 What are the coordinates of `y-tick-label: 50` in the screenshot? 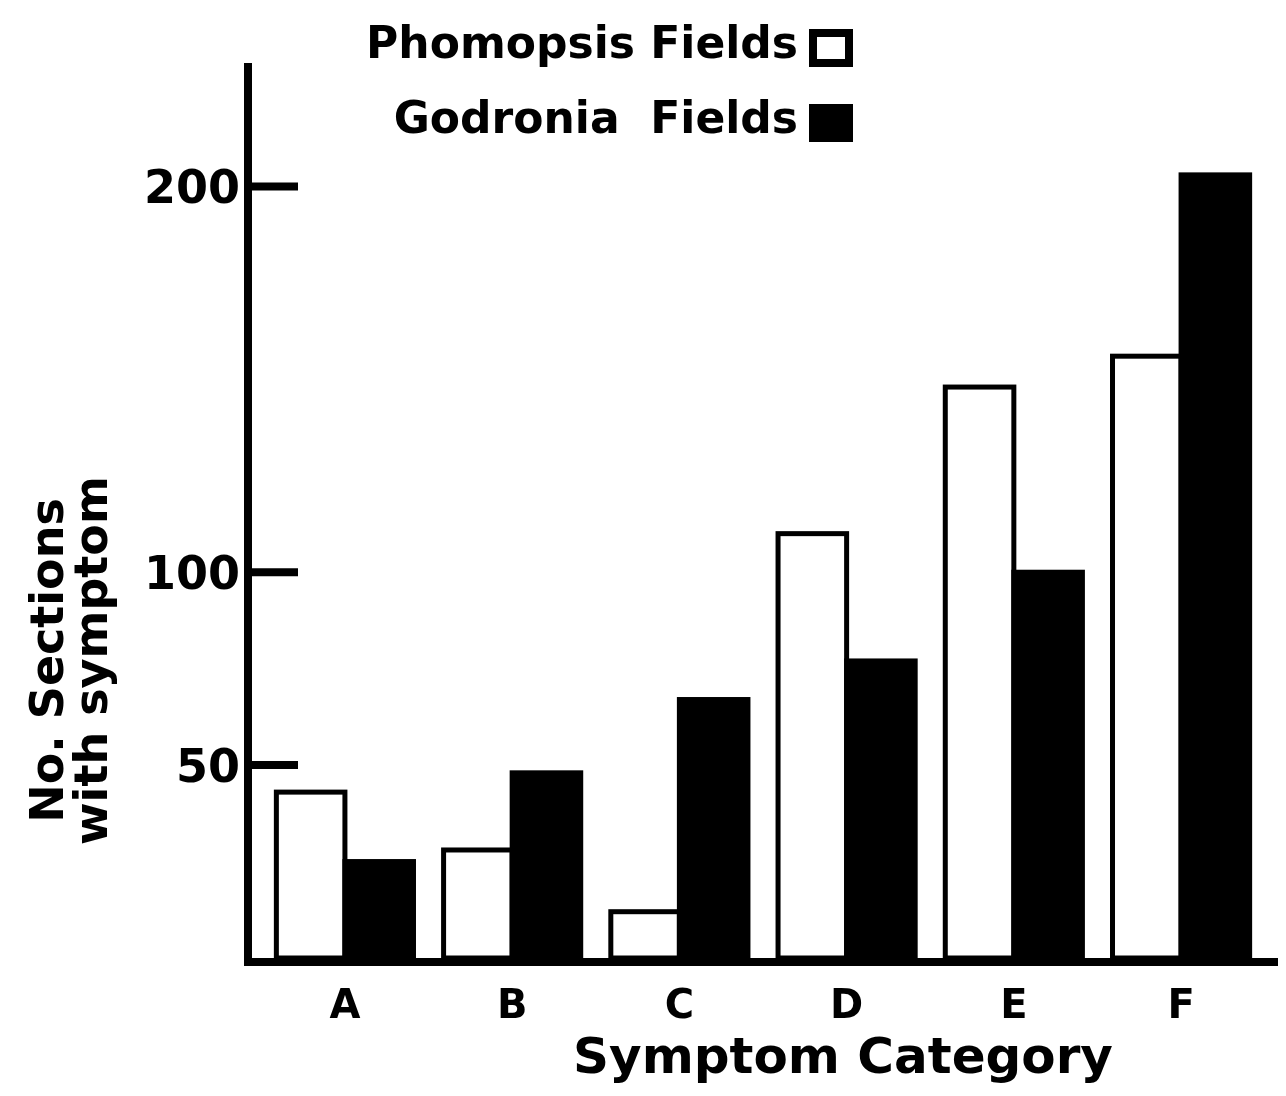 It's located at (207, 765).